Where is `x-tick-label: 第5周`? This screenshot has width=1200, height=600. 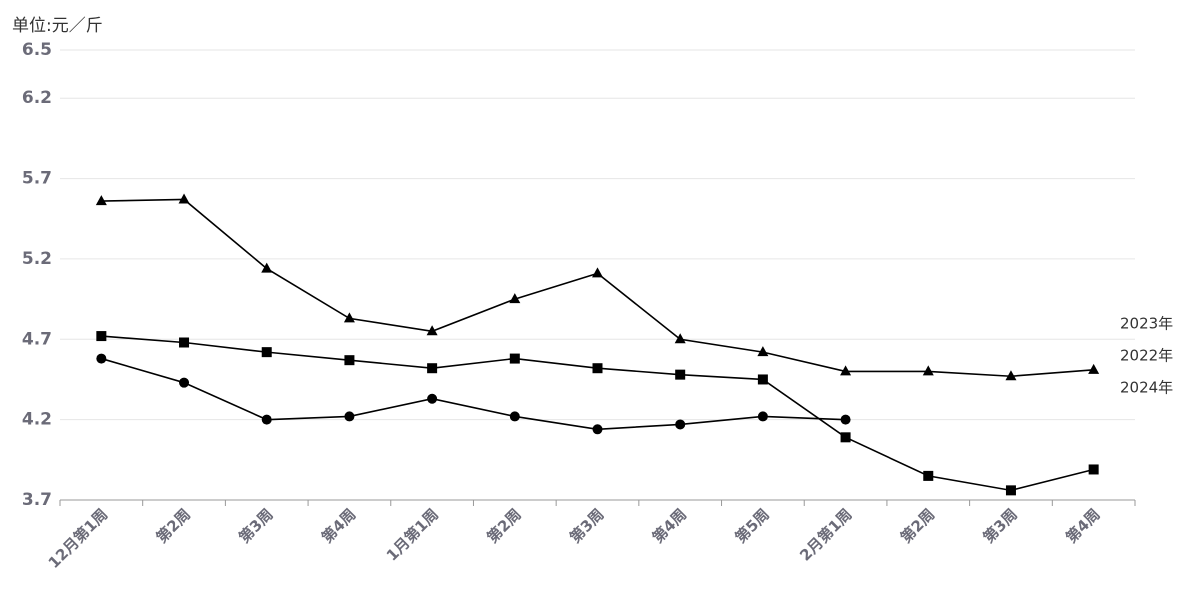
x-tick-label: 第5周 is located at coordinates (752, 525).